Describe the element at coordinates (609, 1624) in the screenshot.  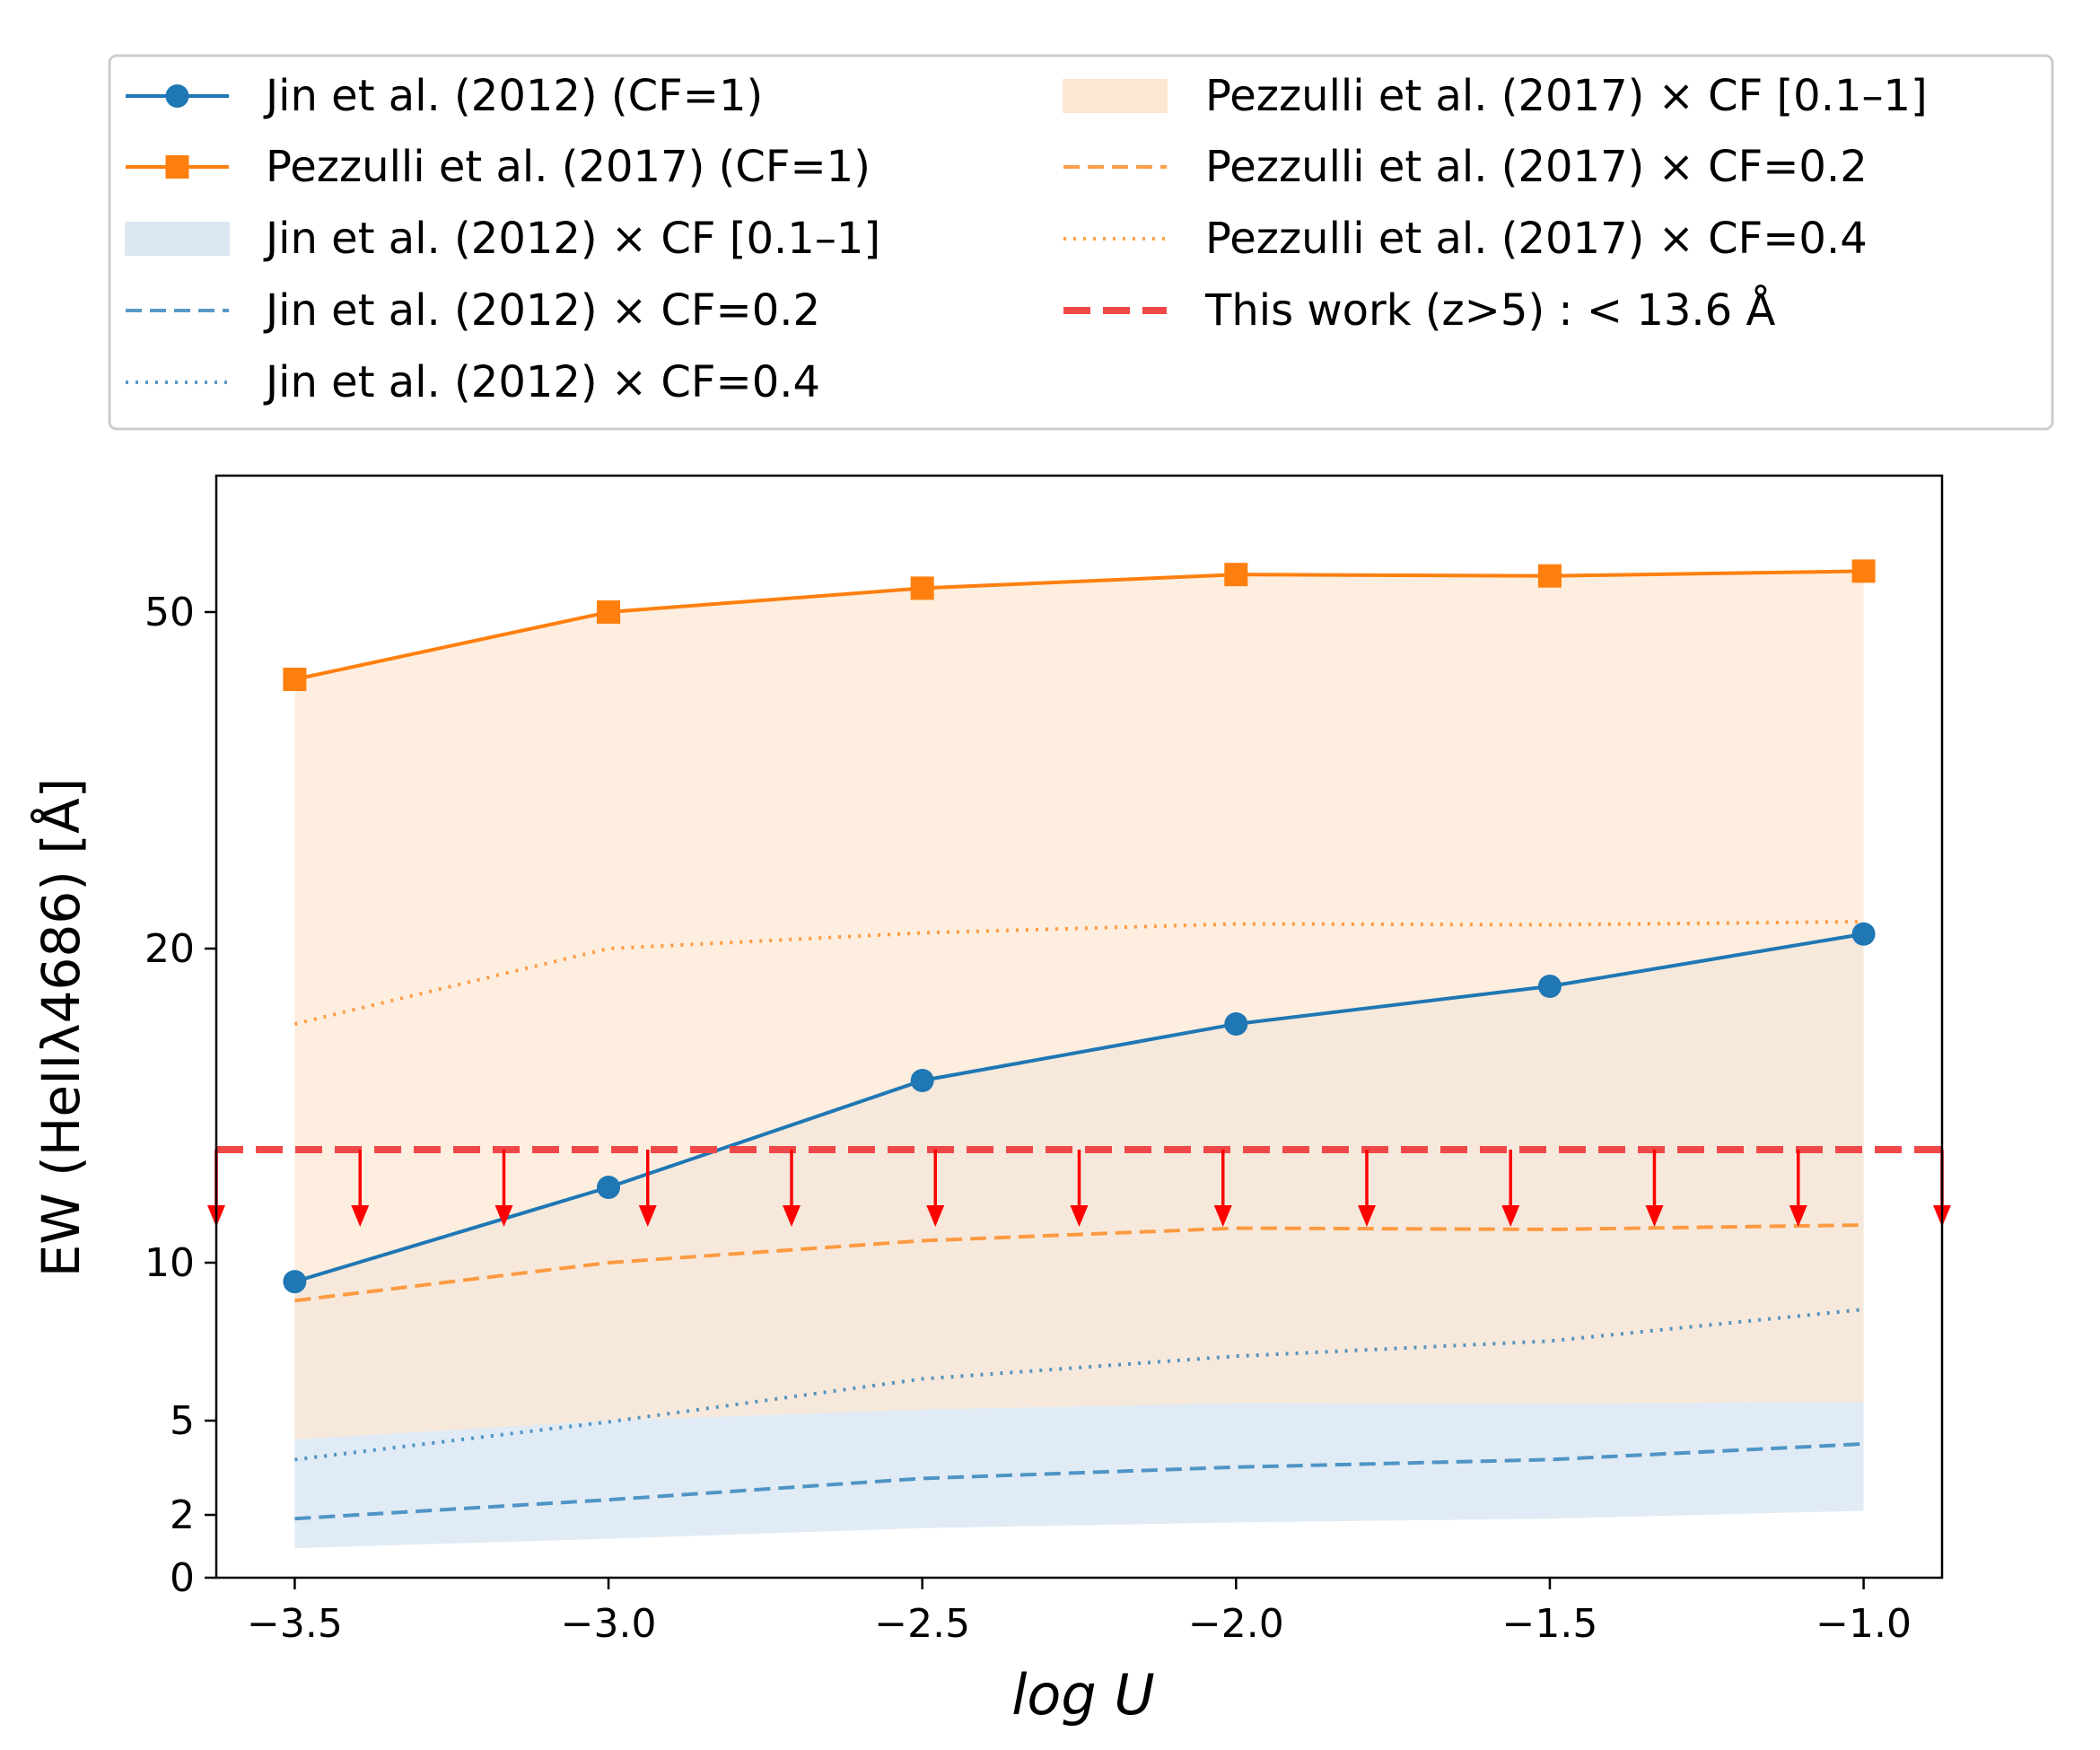
I see `x-tick-label: −3.0` at that location.